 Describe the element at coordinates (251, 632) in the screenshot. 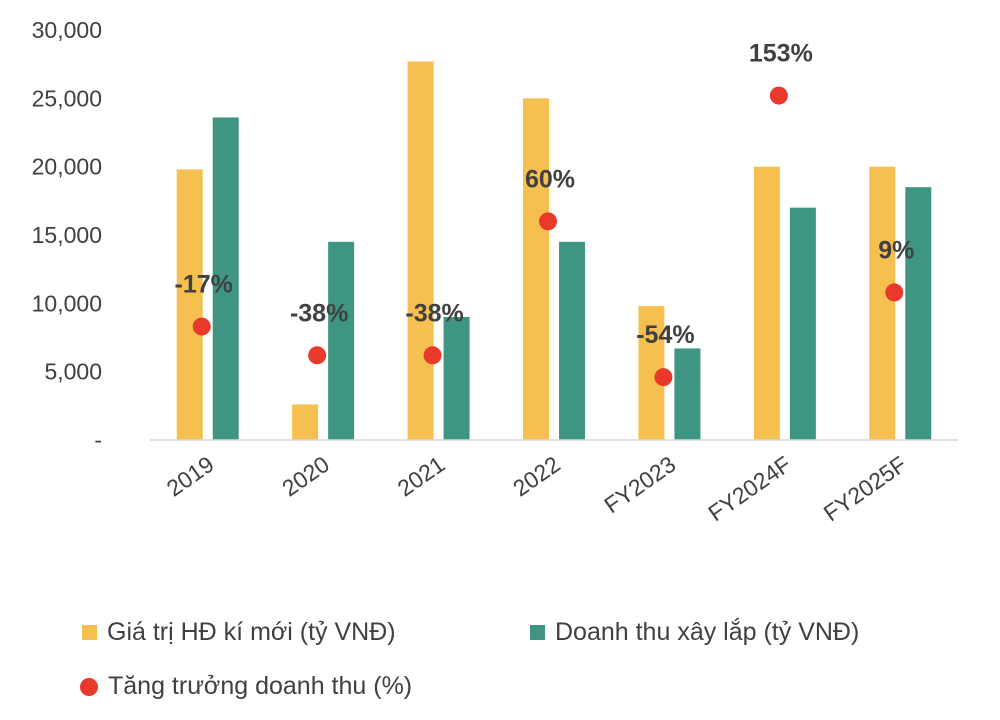

I see `legend-label-new-contracts: Giá trị HĐ kí mới (tỷ VNĐ)` at that location.